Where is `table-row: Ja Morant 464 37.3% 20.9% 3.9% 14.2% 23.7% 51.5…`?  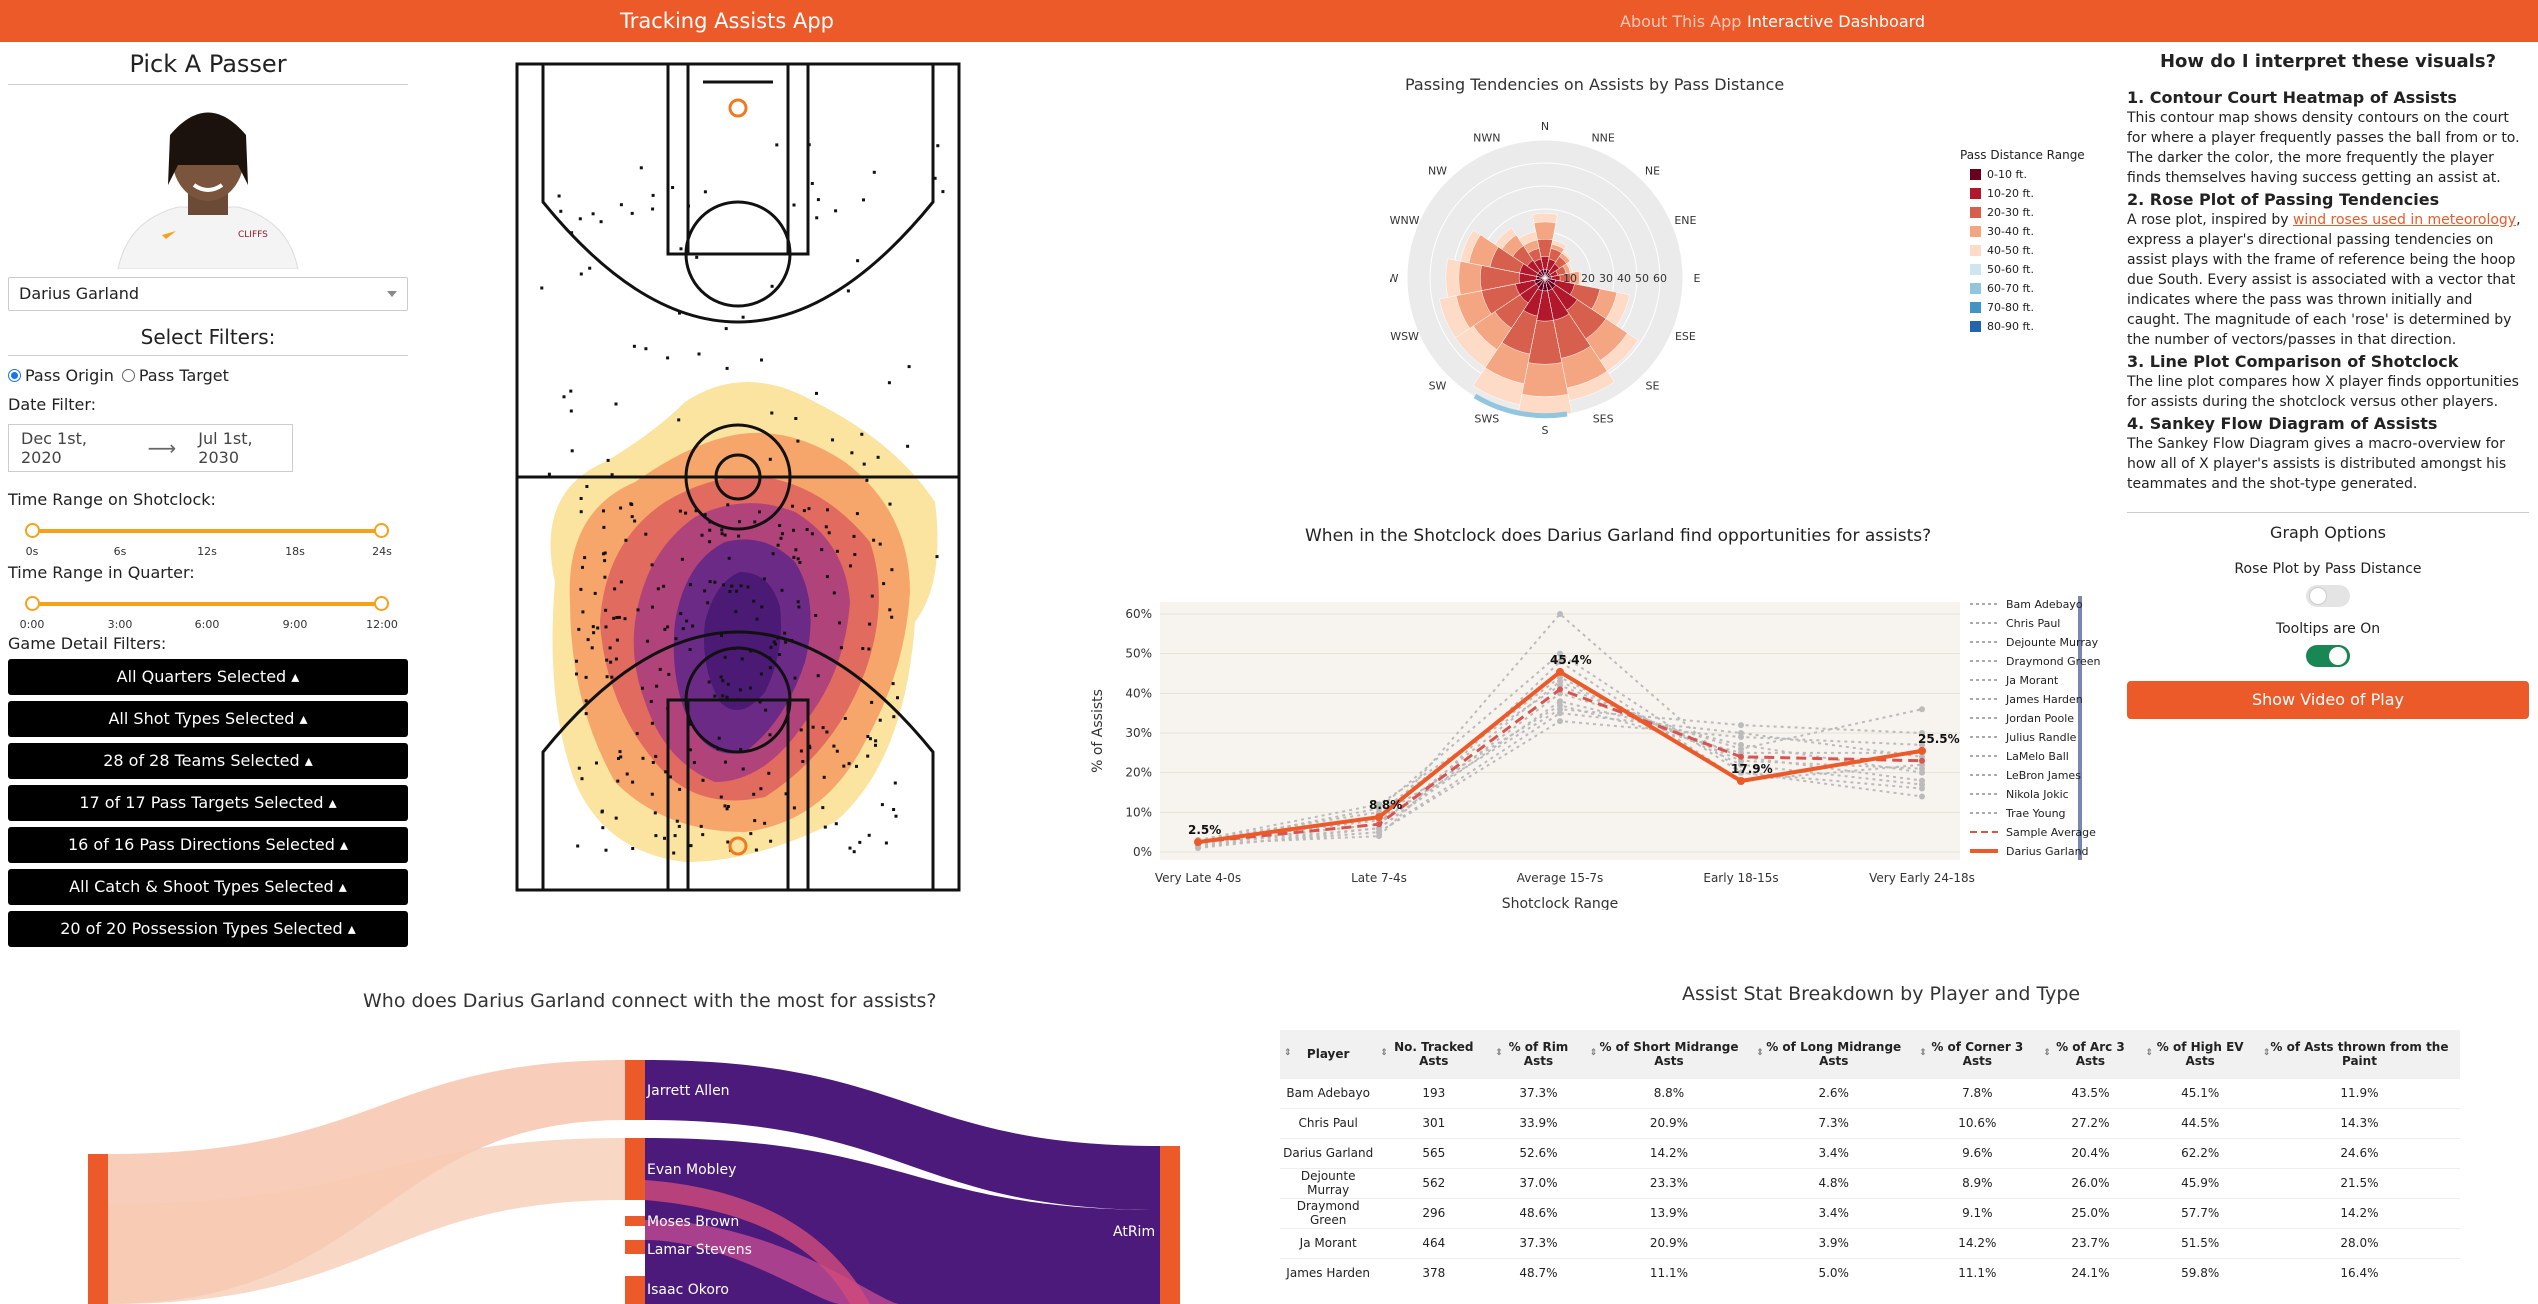 table-row: Ja Morant 464 37.3% 20.9% 3.9% 14.2% 23.7% 51.5… is located at coordinates (1870, 1242).